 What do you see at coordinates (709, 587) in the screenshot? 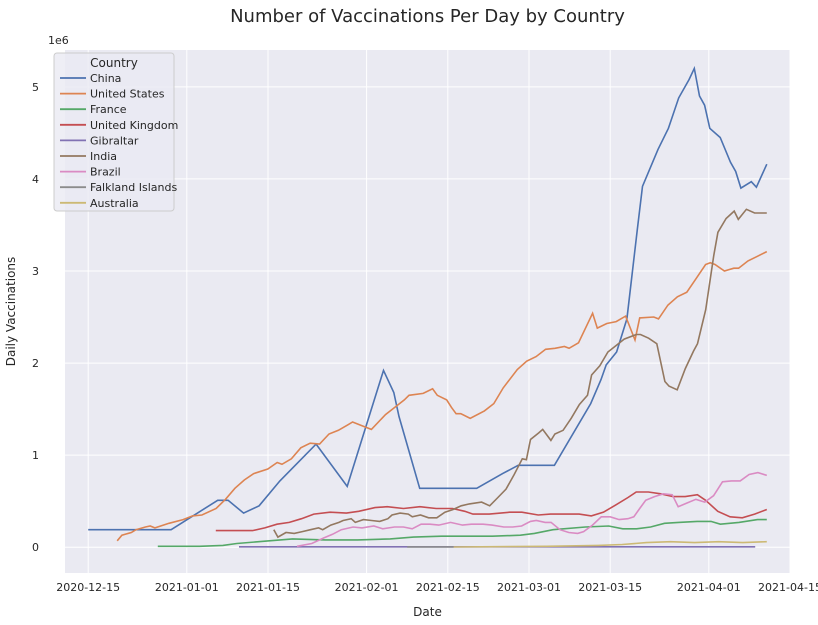
I see `x-tick-label: 2021-04-01` at bounding box center [709, 587].